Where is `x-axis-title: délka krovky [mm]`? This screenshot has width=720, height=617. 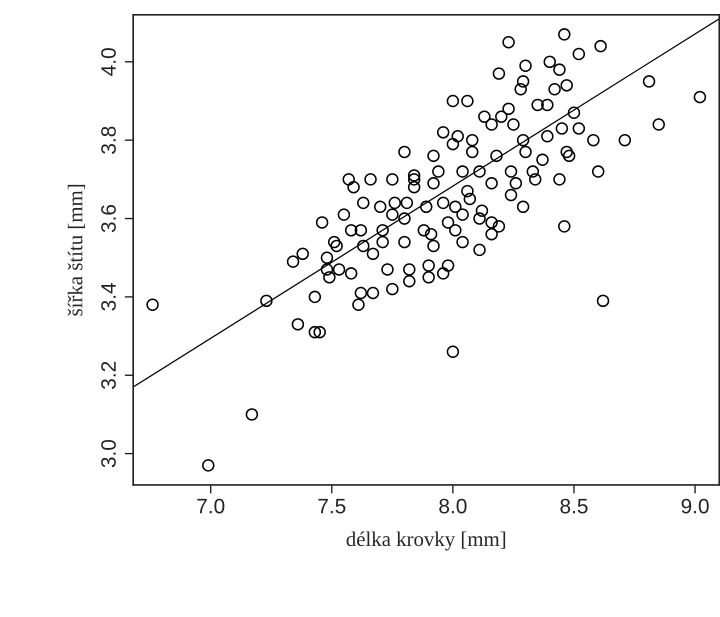 x-axis-title: délka krovky [mm] is located at coordinates (426, 540).